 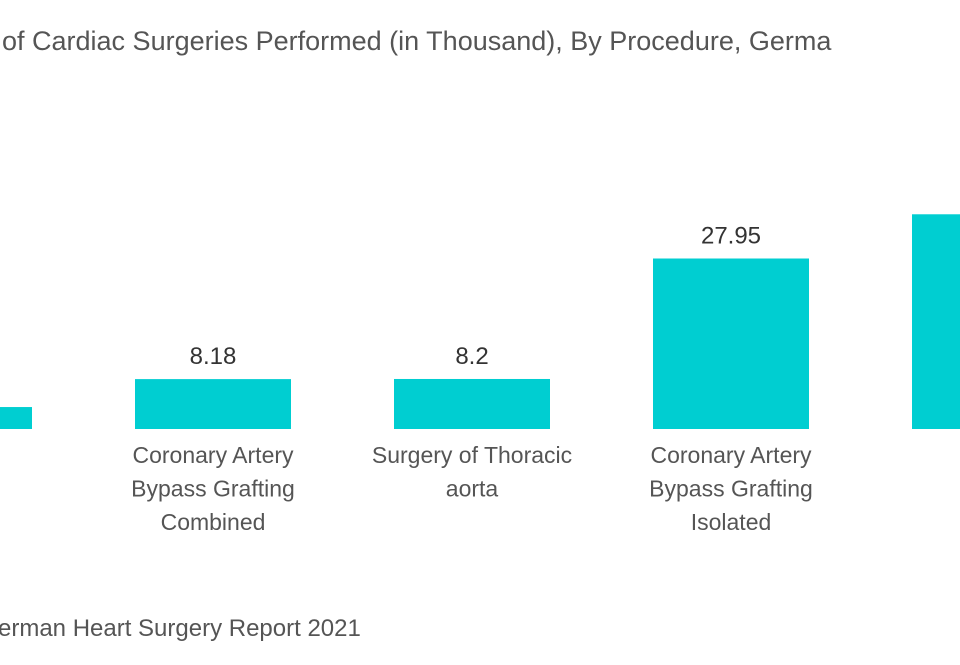 What do you see at coordinates (213, 522) in the screenshot?
I see `category-label-2-line-3: Combined` at bounding box center [213, 522].